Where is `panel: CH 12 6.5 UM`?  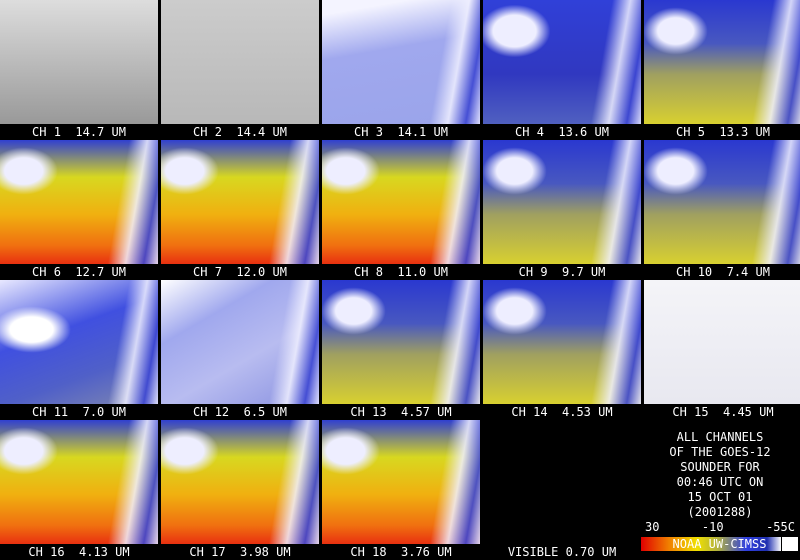
panel: CH 12 6.5 UM is located at coordinates (240, 350).